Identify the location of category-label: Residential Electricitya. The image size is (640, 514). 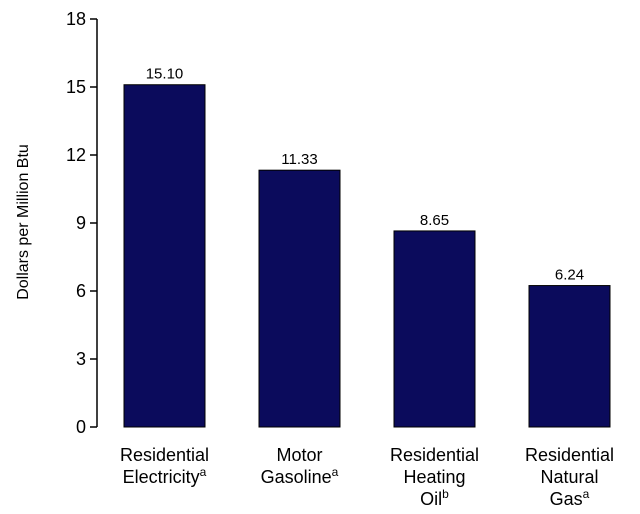
(164, 466).